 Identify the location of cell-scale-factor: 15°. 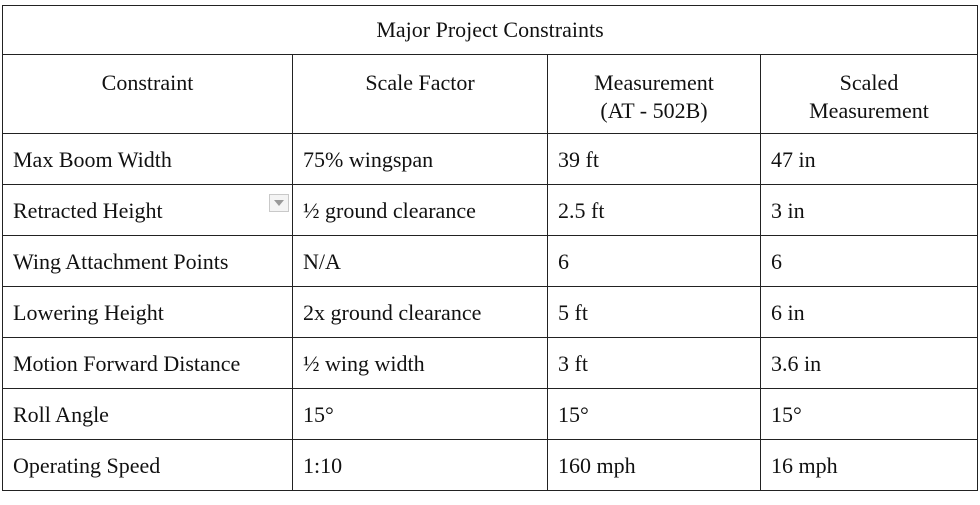
(420, 414).